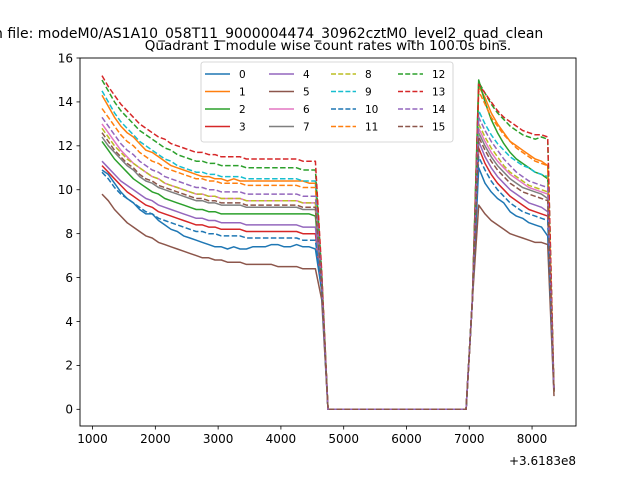  Describe the element at coordinates (242, 92) in the screenshot. I see `legend-label: 1` at that location.